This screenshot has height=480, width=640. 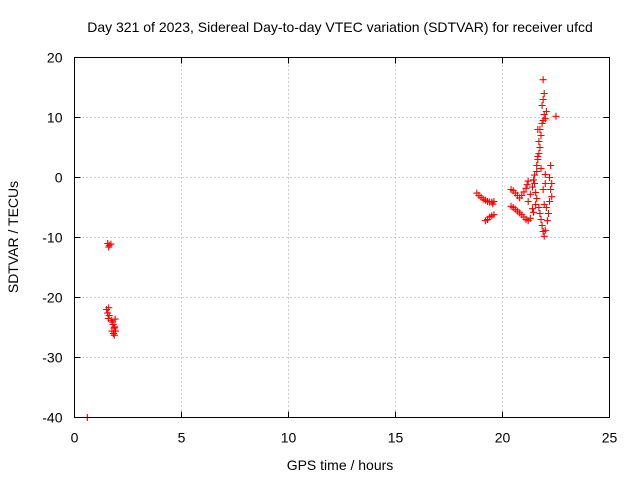 I want to click on y-tick-labels: -40 -30 -20 -10 0 10 20, so click(x=52, y=238).